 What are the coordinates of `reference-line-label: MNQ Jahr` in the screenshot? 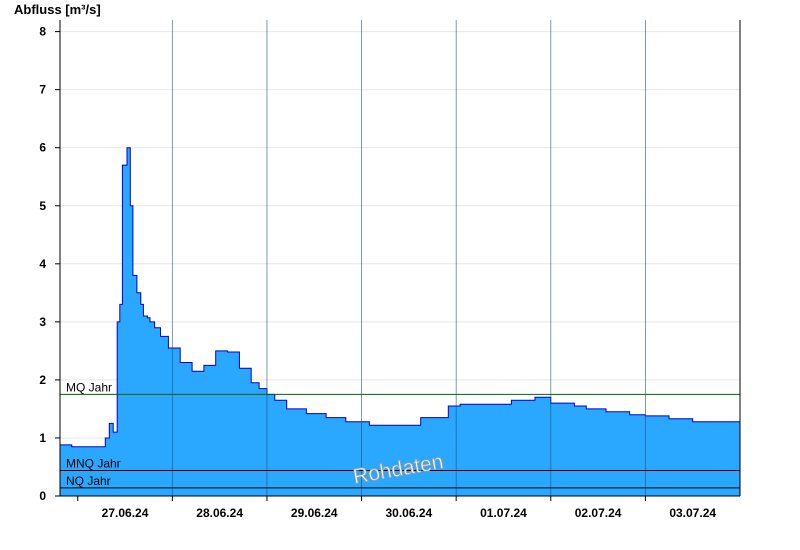 It's located at (93, 463).